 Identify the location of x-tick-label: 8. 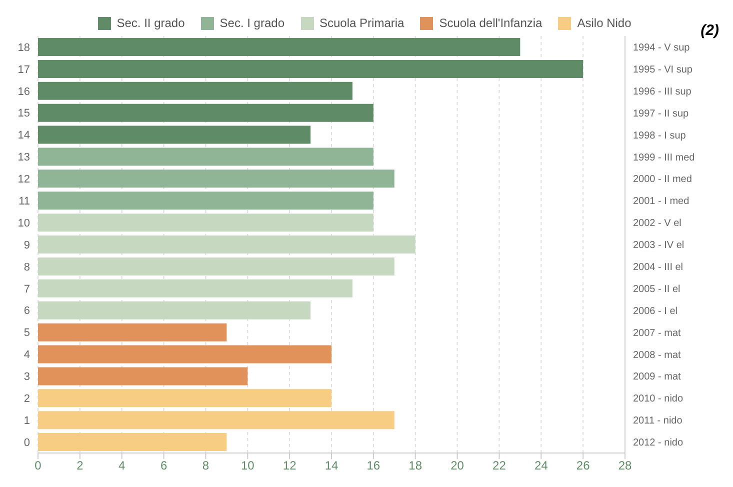
(206, 465).